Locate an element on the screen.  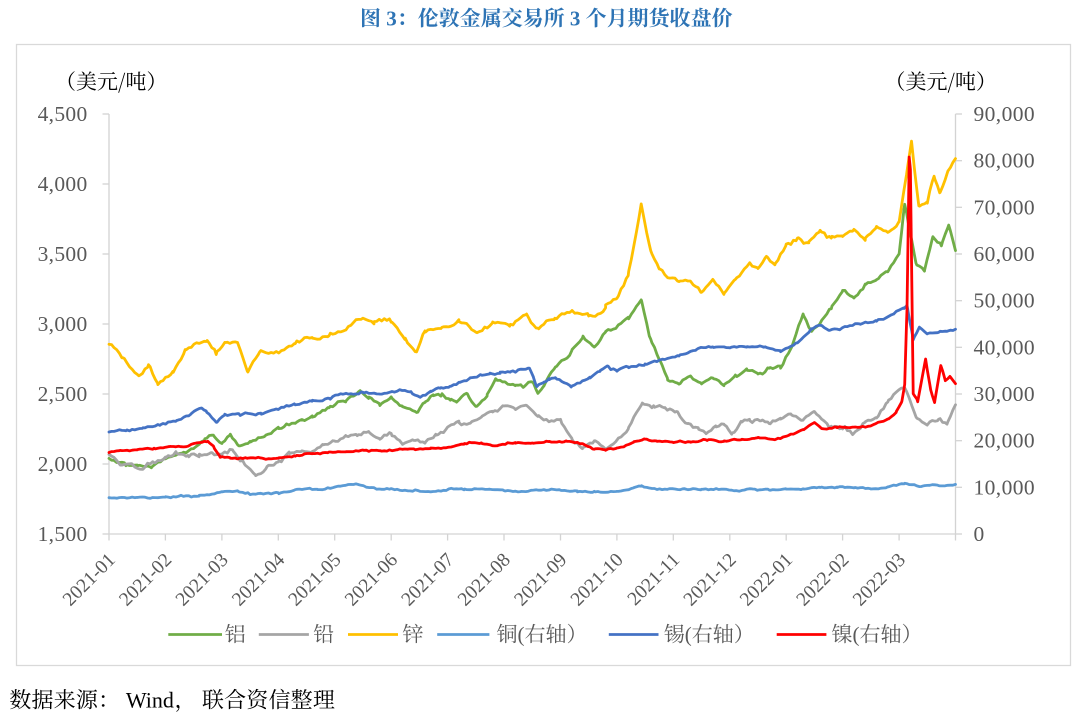
svg-text: 0 is located at coordinates (979, 534).